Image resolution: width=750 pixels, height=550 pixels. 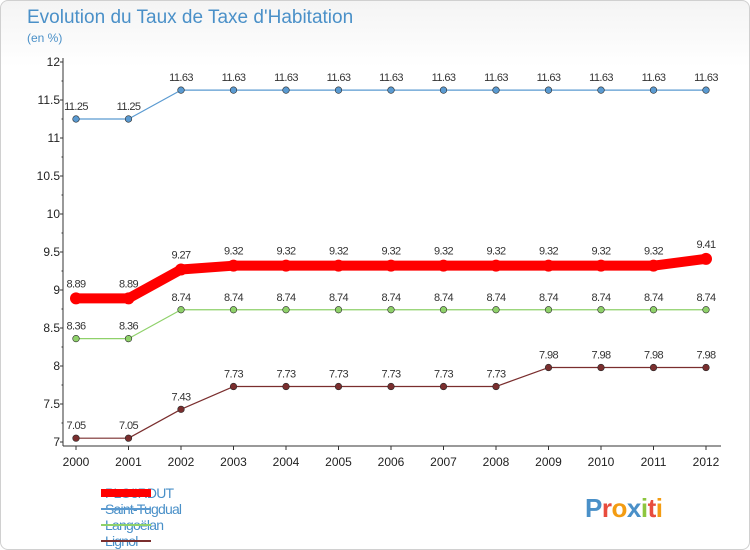 What do you see at coordinates (286, 462) in the screenshot?
I see `x-tick-label: 2004` at bounding box center [286, 462].